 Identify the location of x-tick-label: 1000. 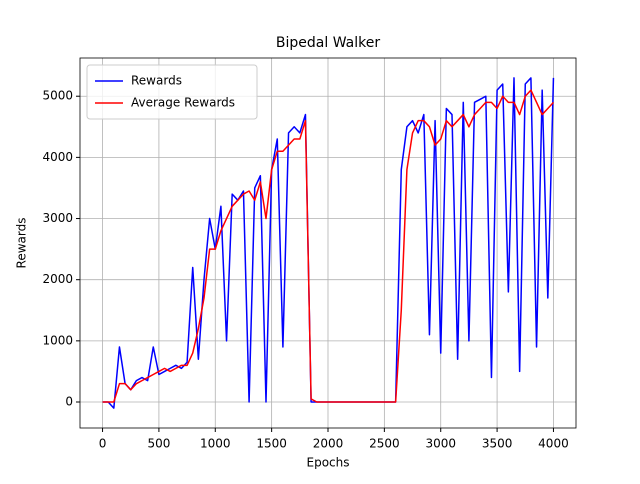
(215, 444).